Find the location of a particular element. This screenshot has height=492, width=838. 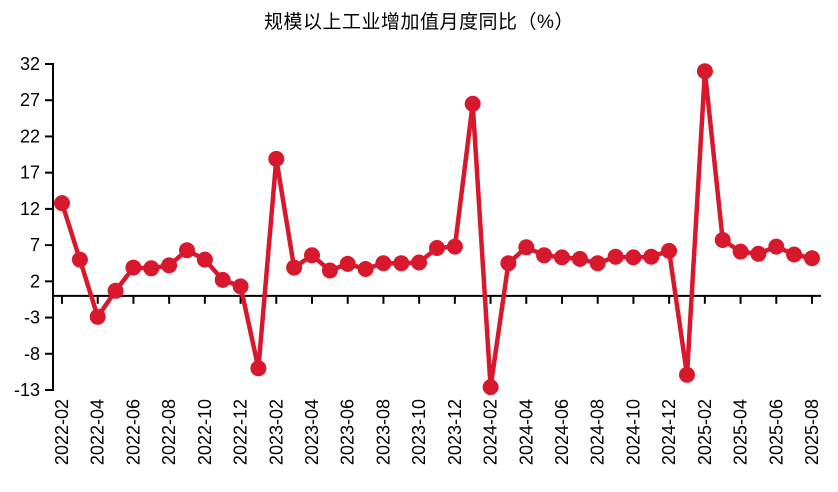

x-axis-tick-label: 2025-02 is located at coordinates (705, 432).